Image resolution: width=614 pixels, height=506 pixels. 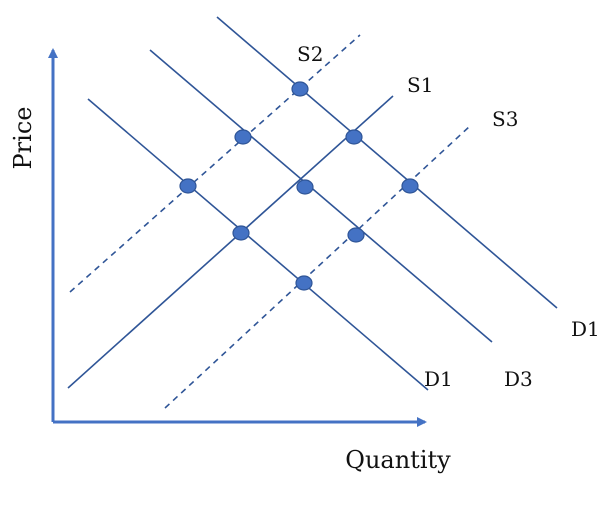 What do you see at coordinates (354, 137) in the screenshot?
I see `equilibrium-point-s1-d1-right` at bounding box center [354, 137].